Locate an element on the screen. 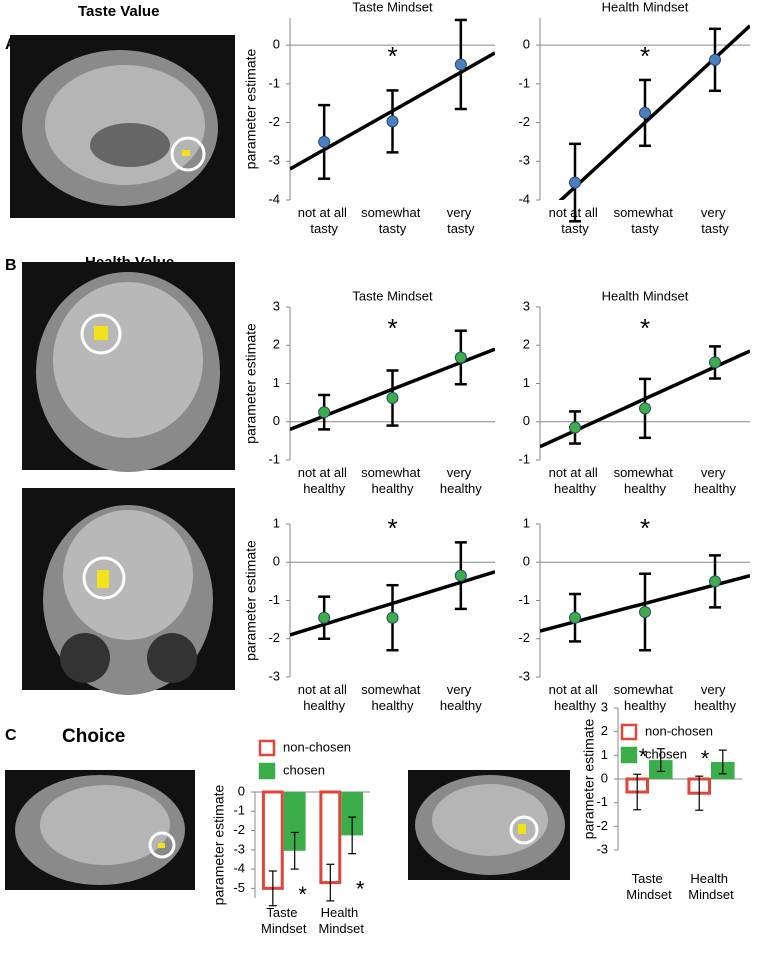 This screenshot has height=965, width=760. panel-title: Choice is located at coordinates (93, 736).